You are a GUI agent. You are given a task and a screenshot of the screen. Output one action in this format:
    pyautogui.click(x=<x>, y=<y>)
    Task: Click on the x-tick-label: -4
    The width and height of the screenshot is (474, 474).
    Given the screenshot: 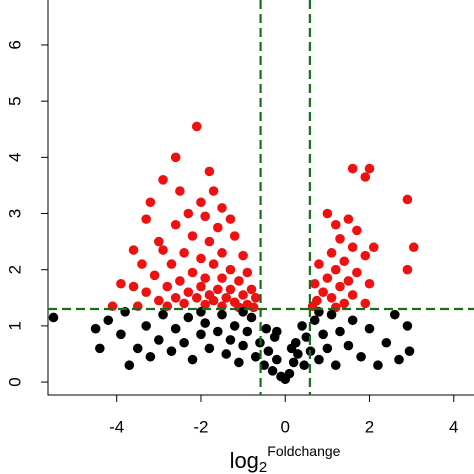 What is the action you would take?
    pyautogui.click(x=116, y=426)
    